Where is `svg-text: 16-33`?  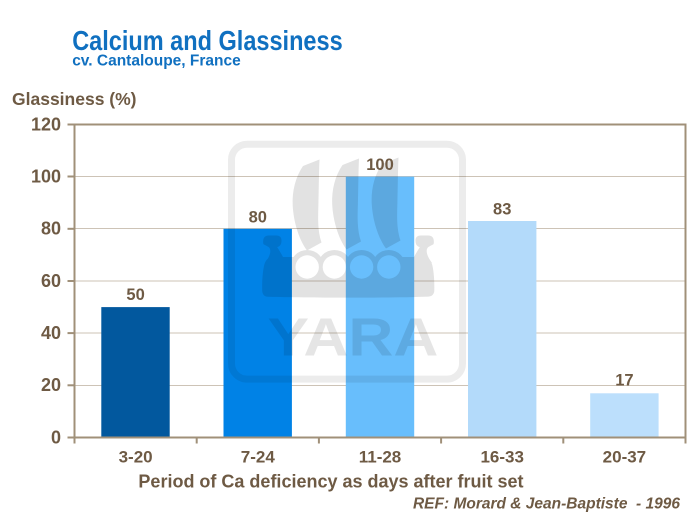 svg-text: 16-33 is located at coordinates (501, 457).